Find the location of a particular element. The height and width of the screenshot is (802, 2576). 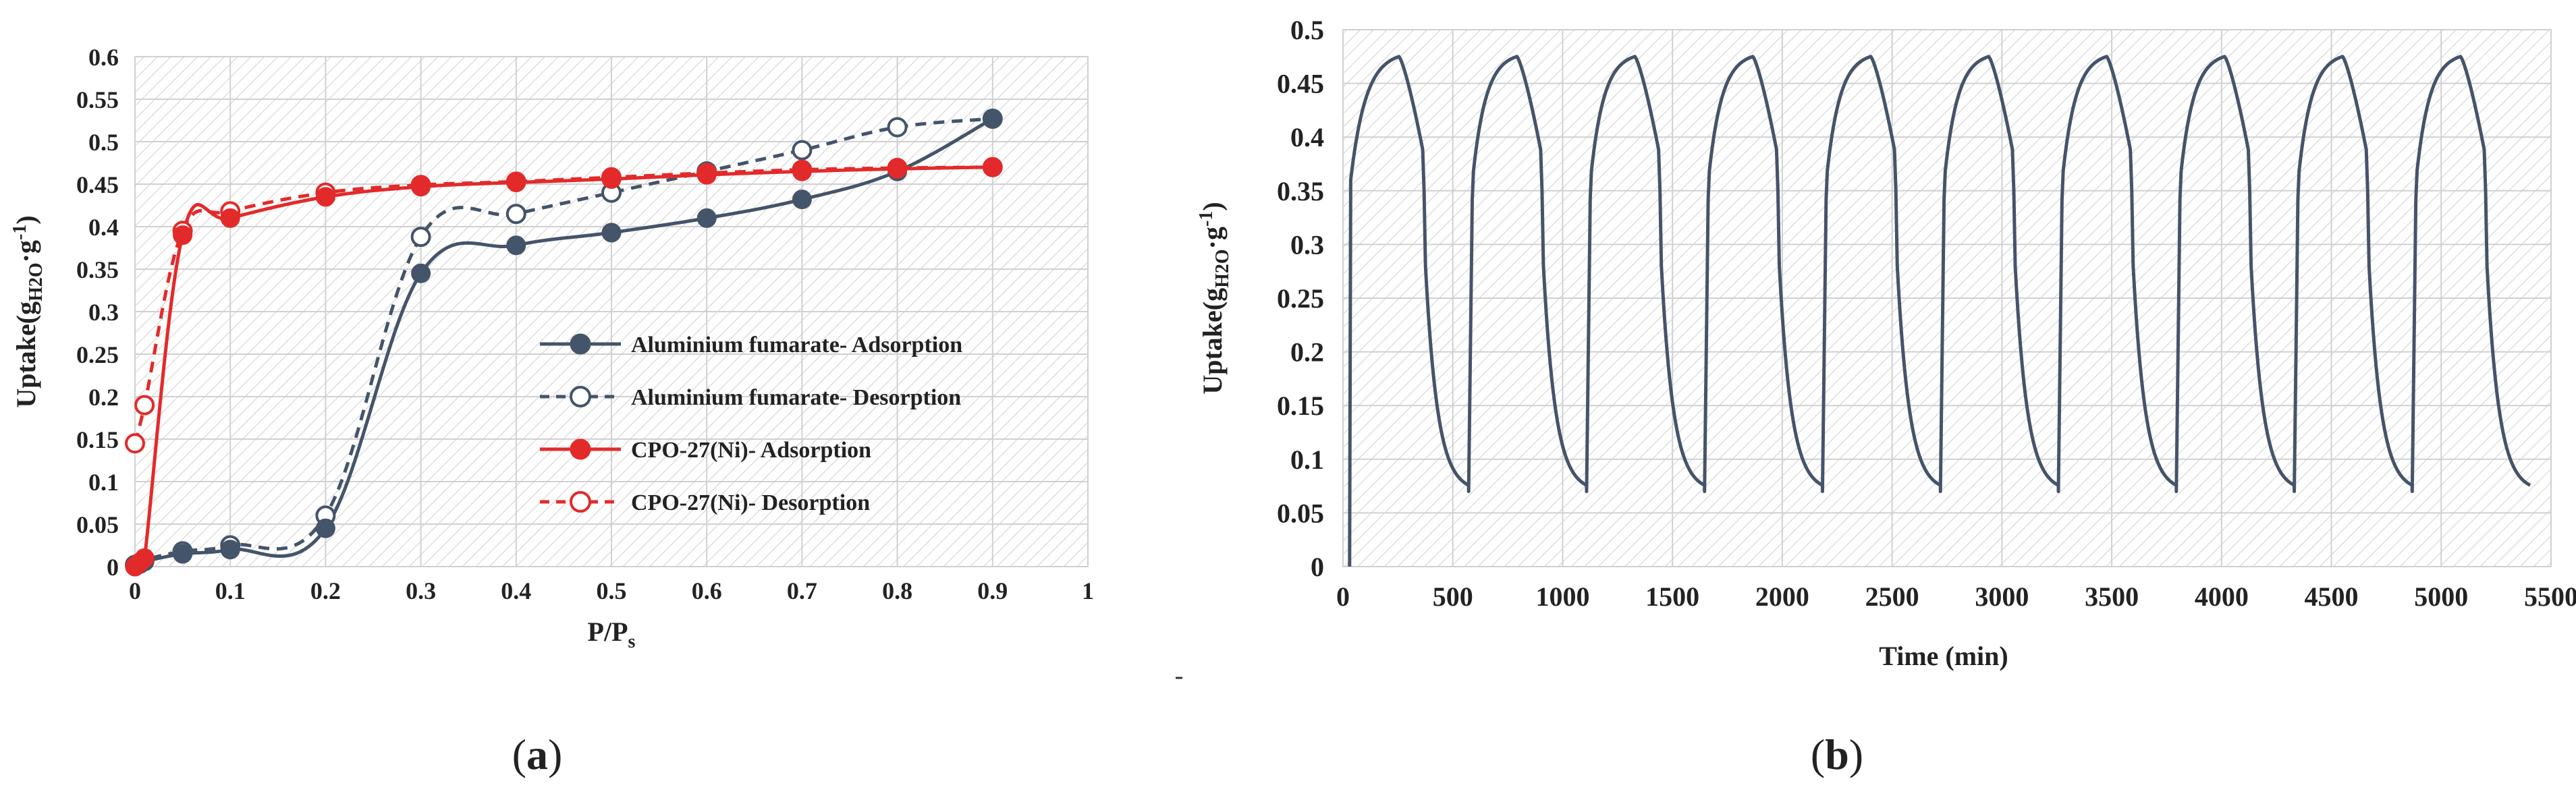

x-tick-label: 1 is located at coordinates (1088, 590).